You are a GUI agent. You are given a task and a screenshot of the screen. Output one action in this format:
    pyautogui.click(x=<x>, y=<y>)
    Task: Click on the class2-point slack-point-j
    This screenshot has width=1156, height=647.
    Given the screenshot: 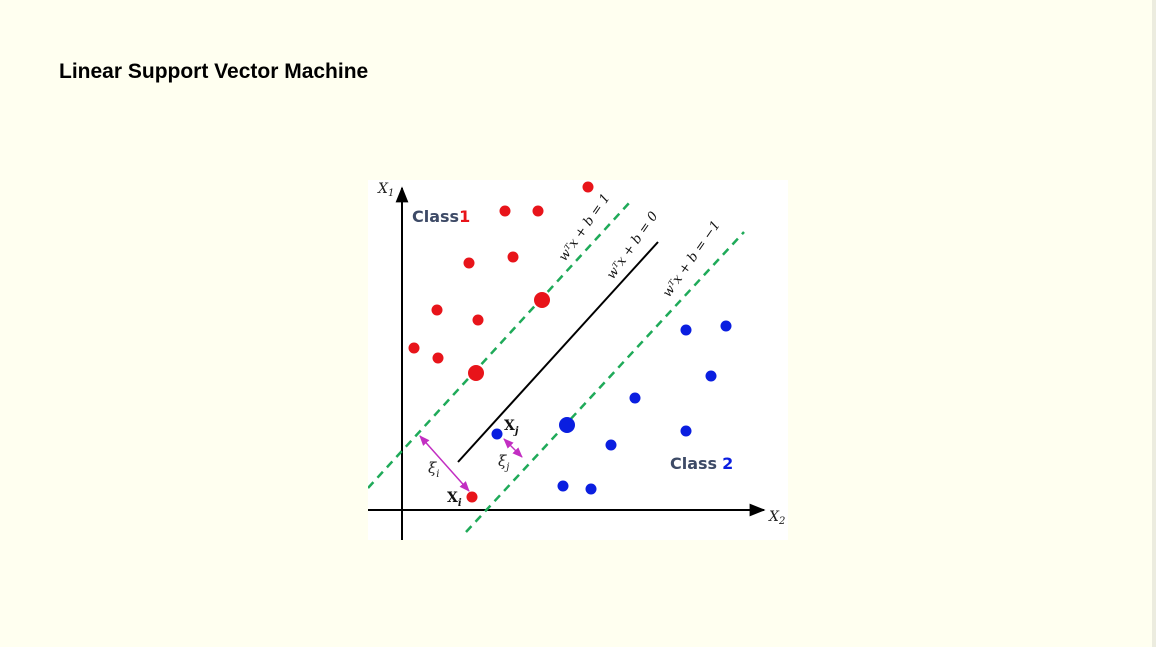 What is the action you would take?
    pyautogui.click(x=497, y=434)
    